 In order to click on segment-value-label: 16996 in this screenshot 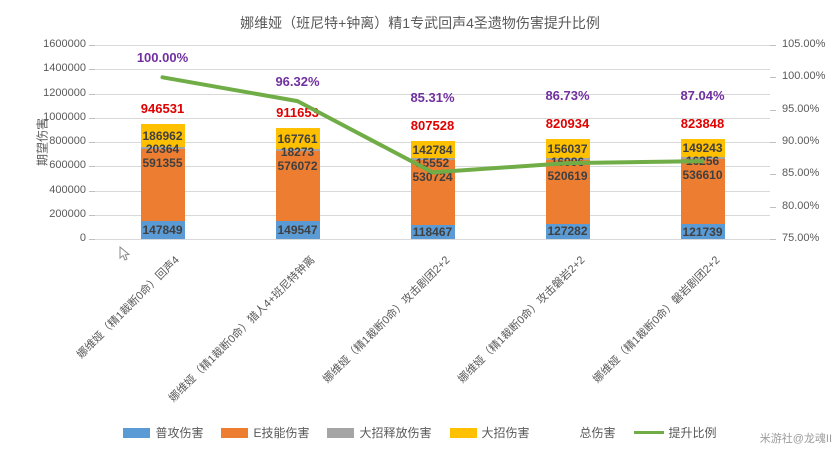, I will do `click(567, 161)`.